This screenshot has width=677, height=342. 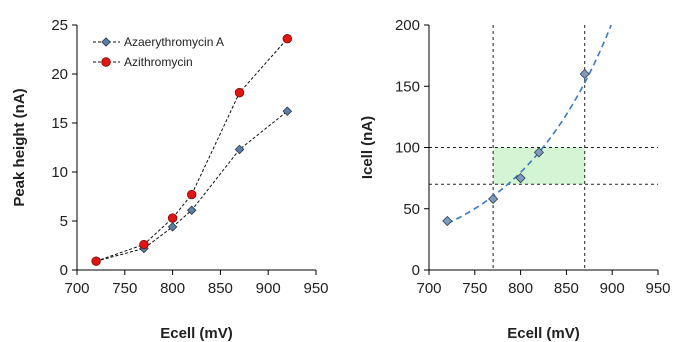 What do you see at coordinates (124, 288) in the screenshot?
I see `left-x-tick-label: 750` at bounding box center [124, 288].